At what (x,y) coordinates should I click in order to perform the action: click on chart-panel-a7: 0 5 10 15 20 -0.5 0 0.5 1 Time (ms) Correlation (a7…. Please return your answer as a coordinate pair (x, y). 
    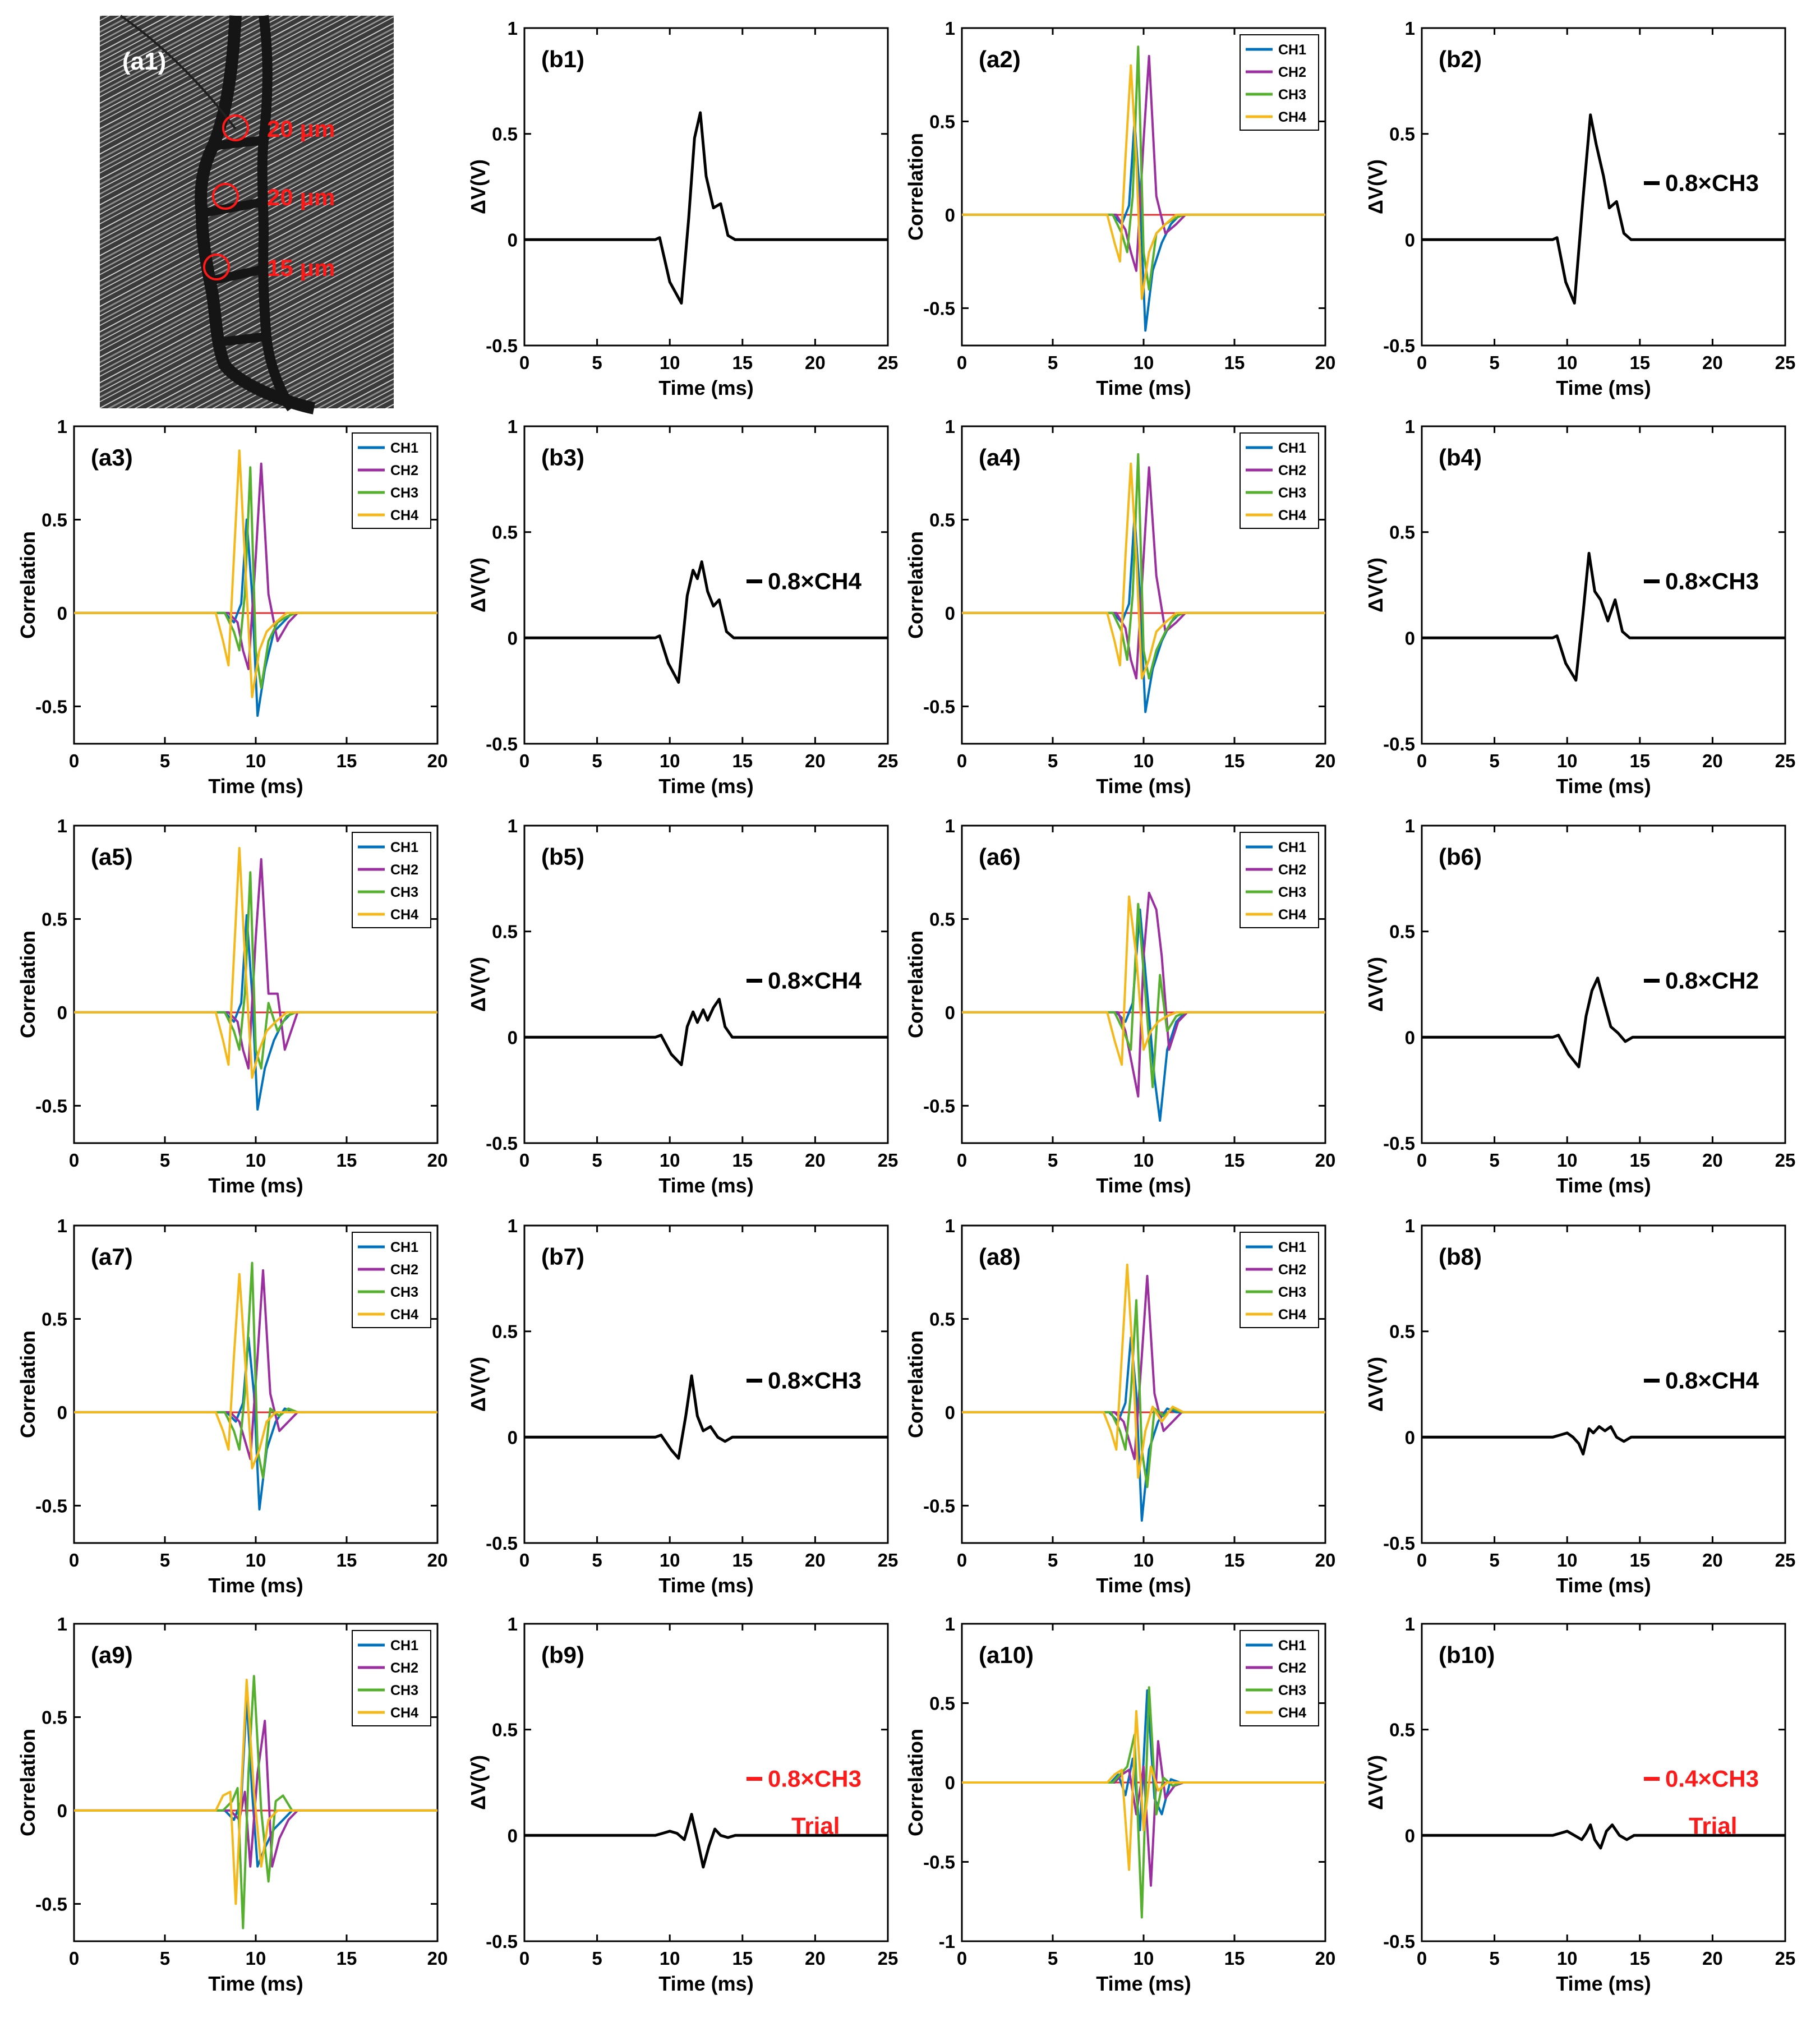
    Looking at the image, I should click on (232, 1406).